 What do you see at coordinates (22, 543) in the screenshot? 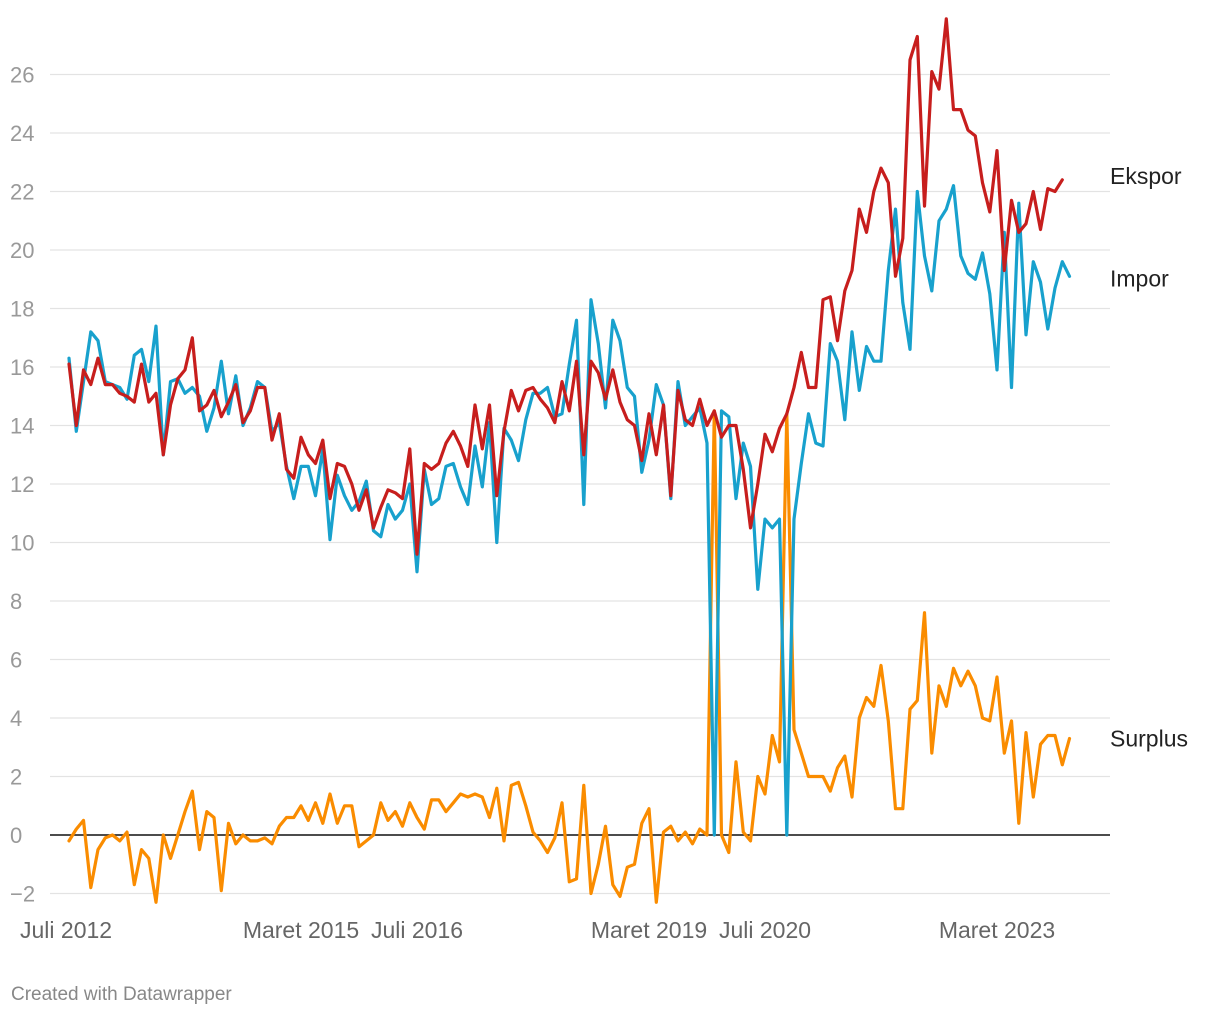
I see `y-tick-label: 10` at bounding box center [22, 543].